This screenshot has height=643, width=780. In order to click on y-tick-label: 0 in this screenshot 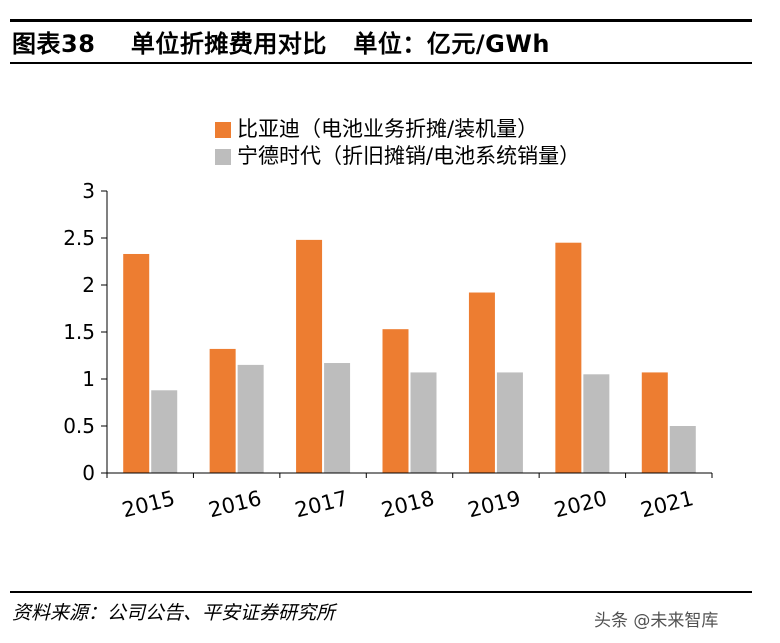, I will do `click(88, 473)`.